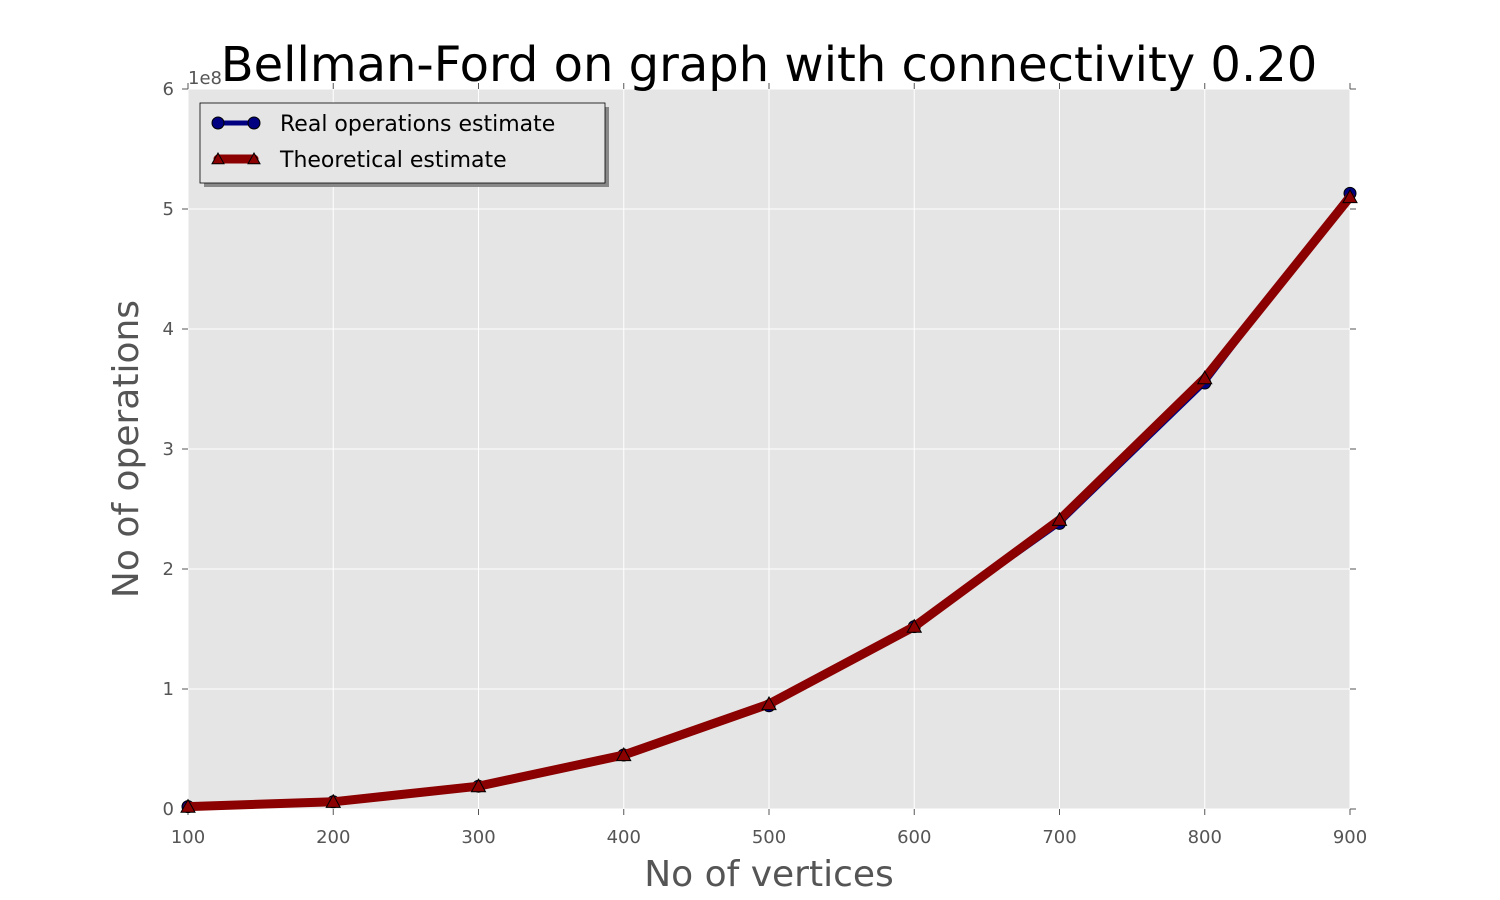  What do you see at coordinates (624, 837) in the screenshot?
I see `x-tick-label: 400` at bounding box center [624, 837].